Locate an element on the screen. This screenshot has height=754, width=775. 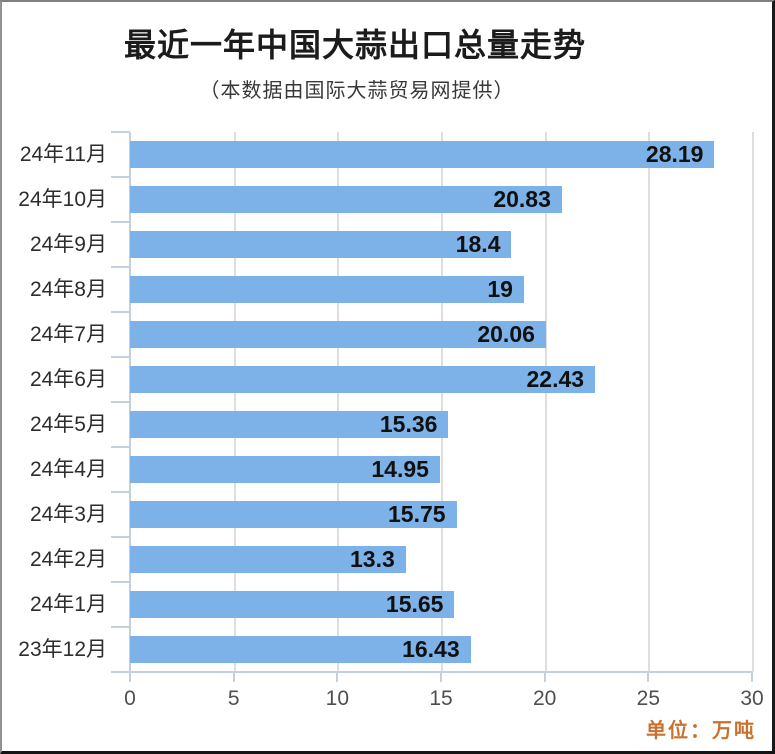
bar-value-label: 15.65 is located at coordinates (414, 604).